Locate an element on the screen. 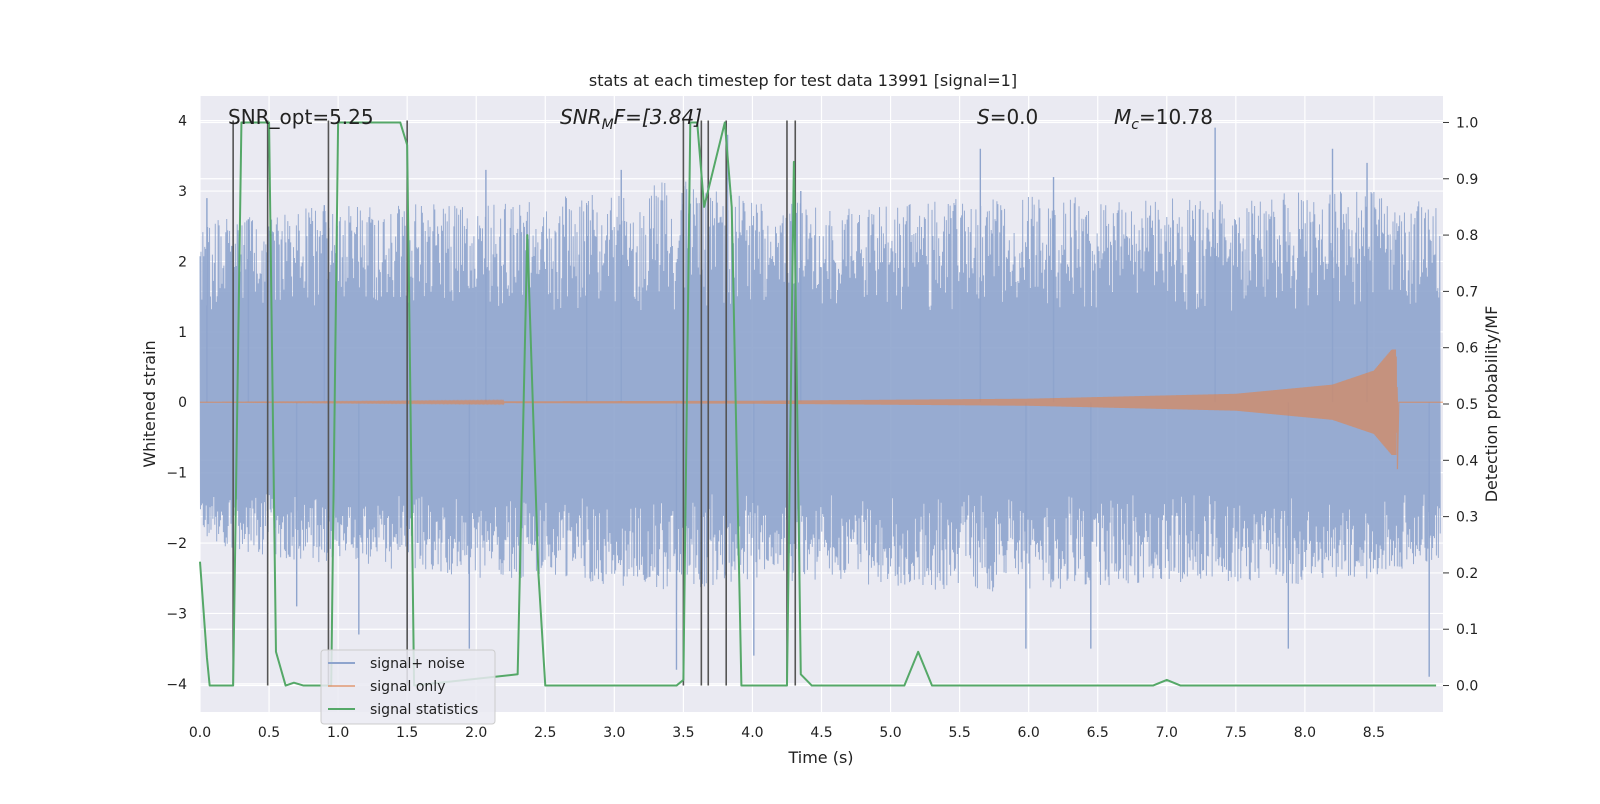  annotation-mc: Mc=10.78 is located at coordinates (1163, 119).